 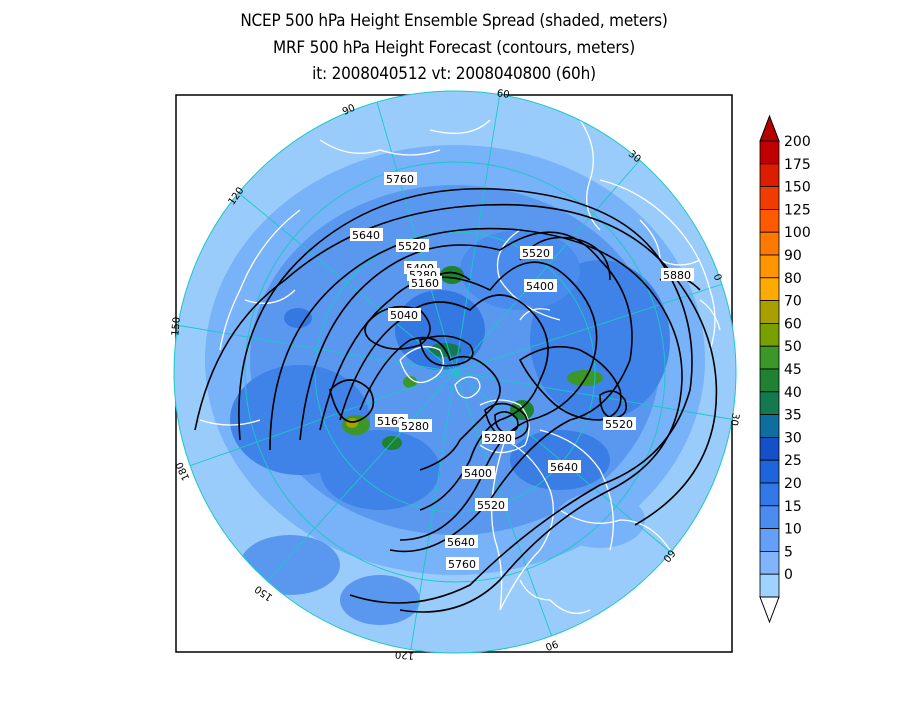 I want to click on contour-label-text: 5880, so click(x=677, y=275).